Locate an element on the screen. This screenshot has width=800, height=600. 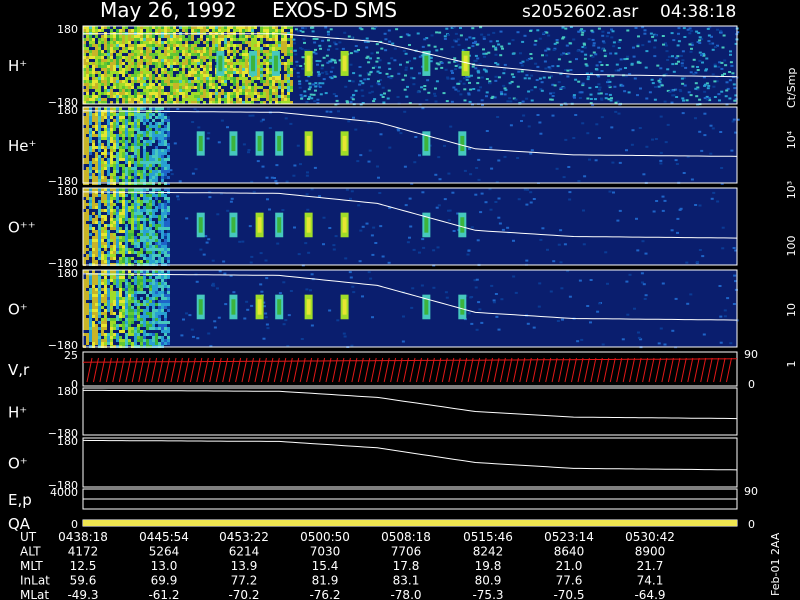
footer-value: 0438:18 is located at coordinates (83, 537).